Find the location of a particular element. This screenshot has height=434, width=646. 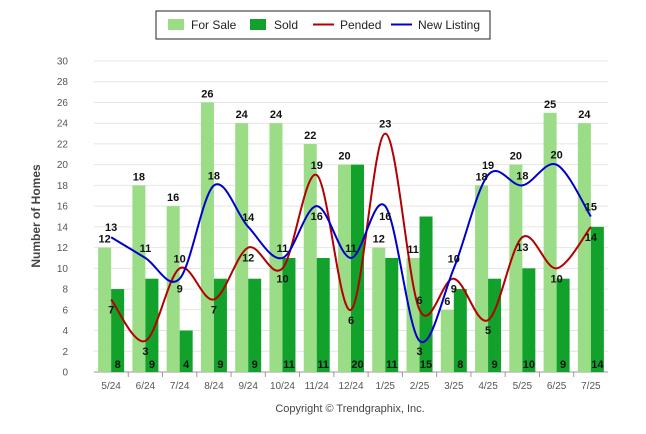

data-label-sold: 14 is located at coordinates (597, 365).